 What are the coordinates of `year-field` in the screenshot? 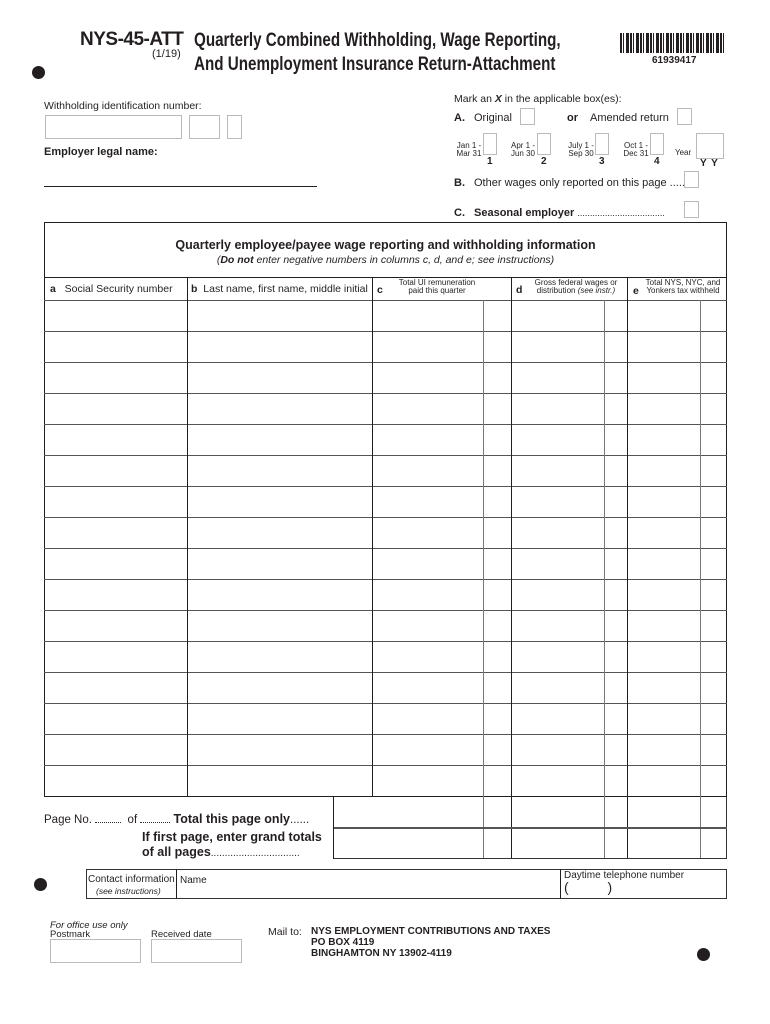 It's located at (710, 146).